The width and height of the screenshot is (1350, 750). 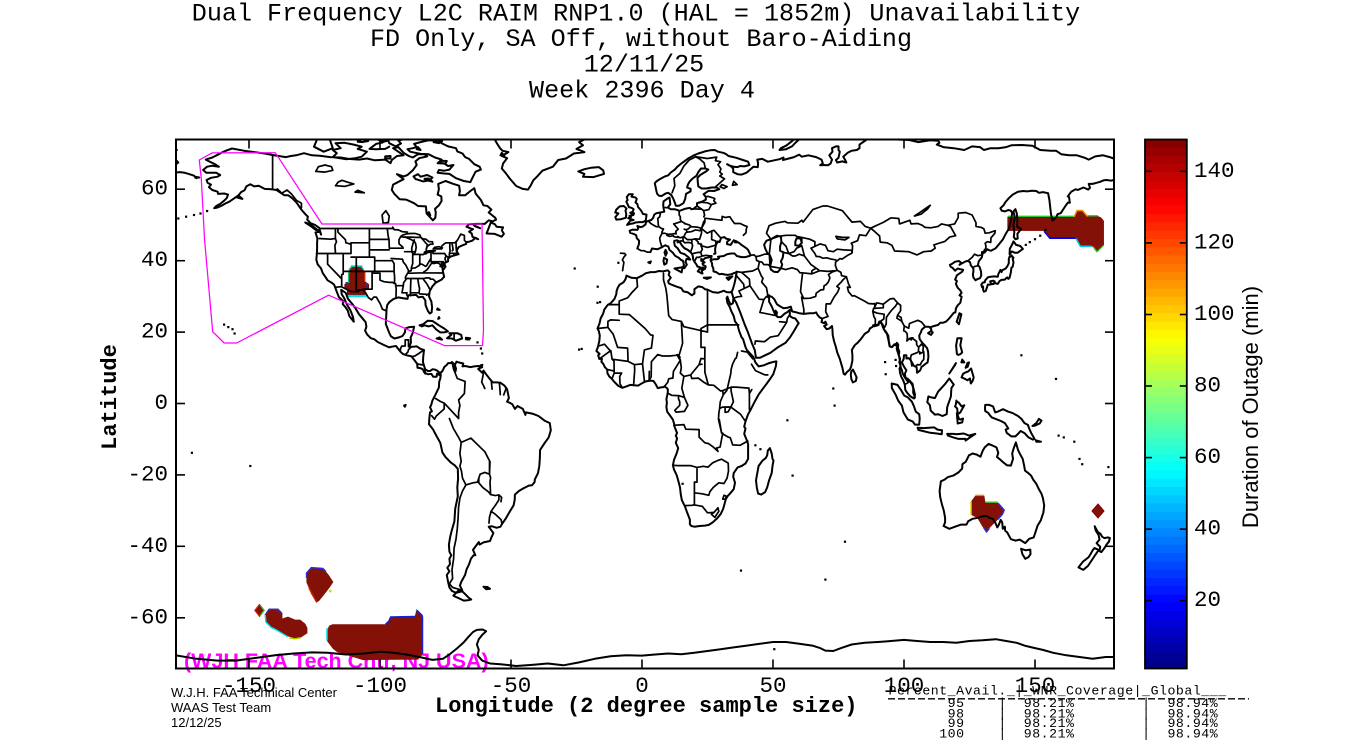 I want to click on svg-text: -40, so click(x=147, y=546).